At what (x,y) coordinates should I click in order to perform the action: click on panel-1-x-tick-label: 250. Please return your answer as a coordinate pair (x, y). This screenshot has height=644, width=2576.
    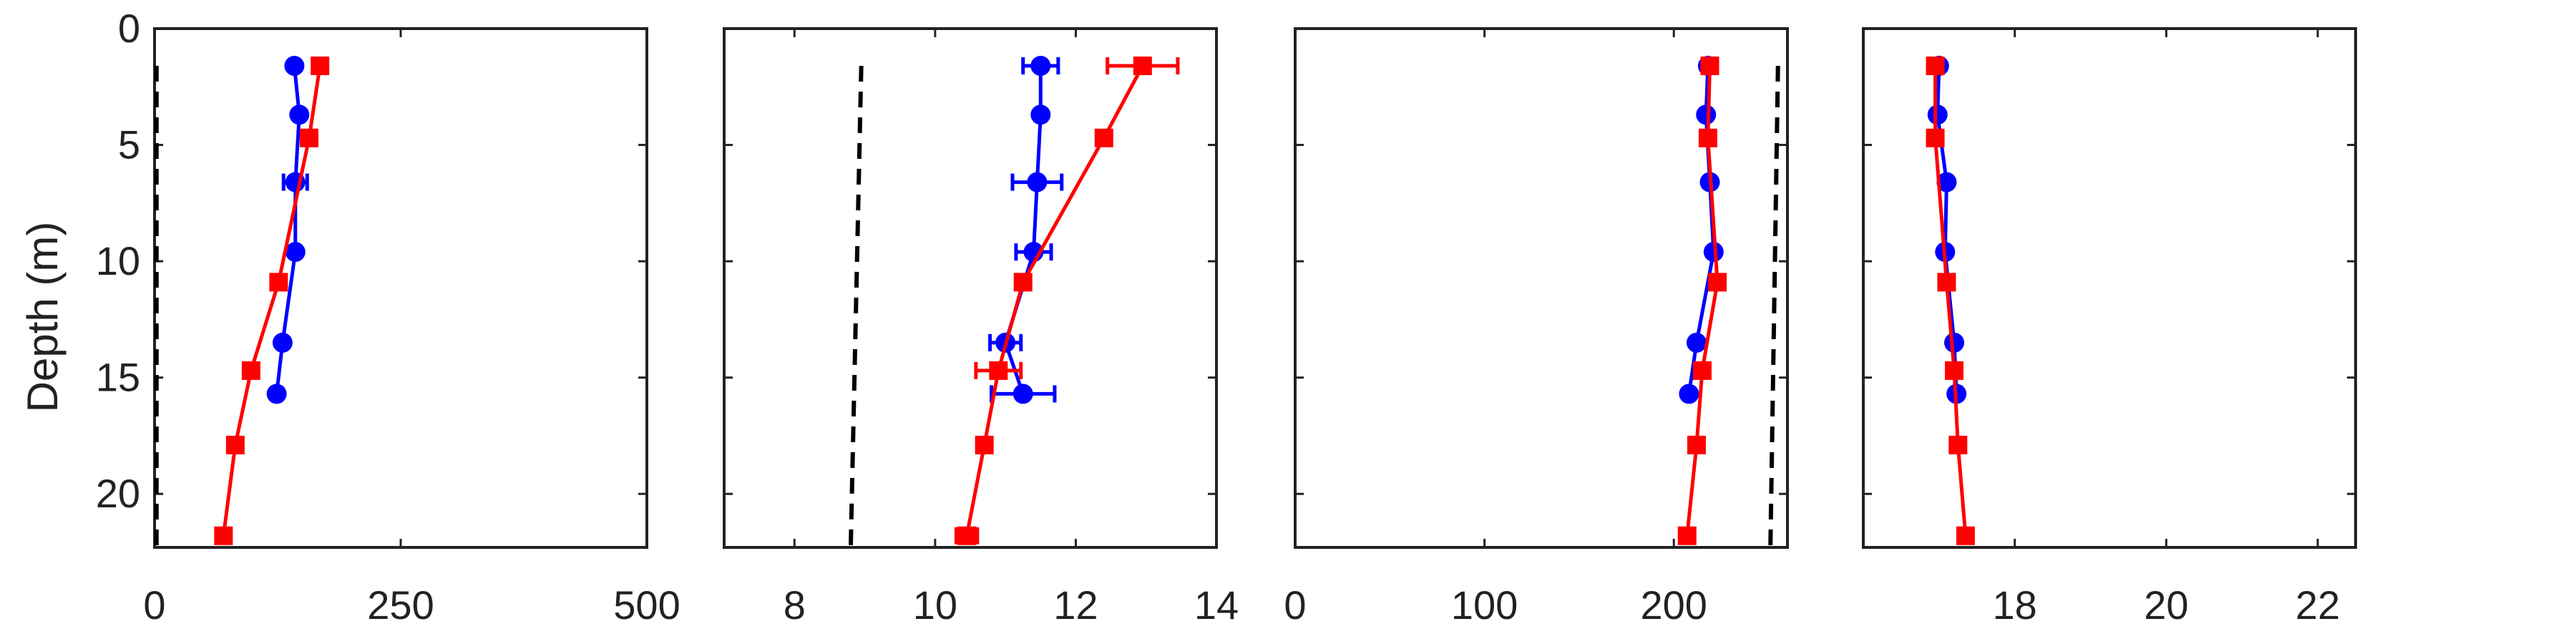
    Looking at the image, I should click on (400, 605).